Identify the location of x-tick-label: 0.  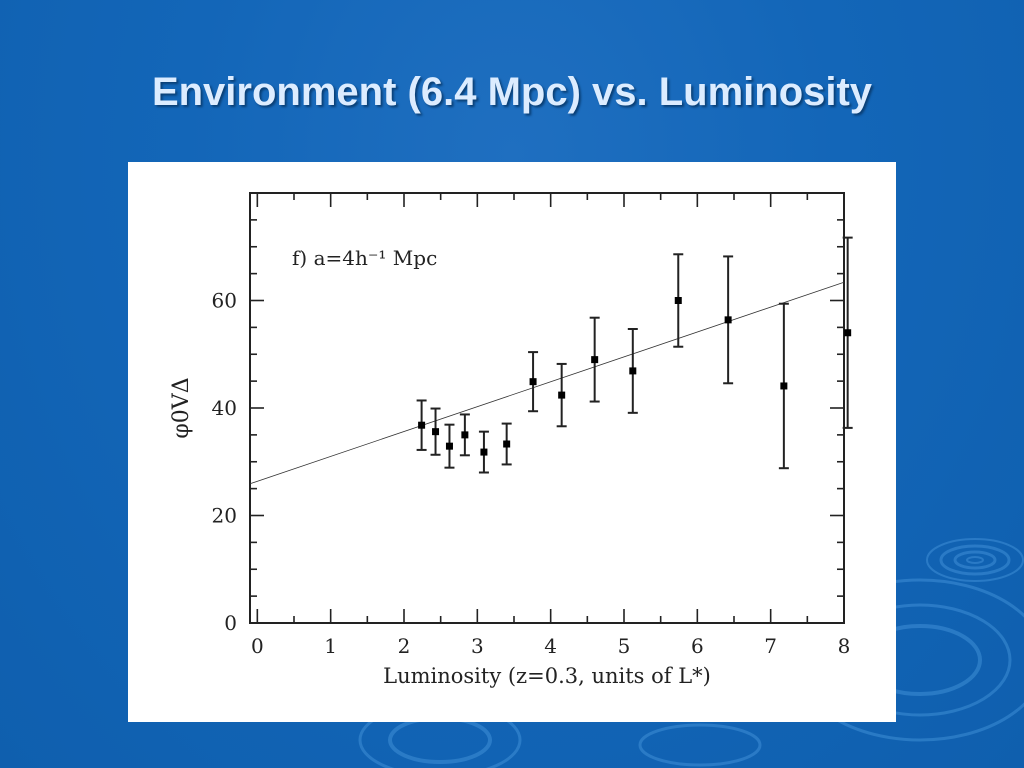
(257, 646).